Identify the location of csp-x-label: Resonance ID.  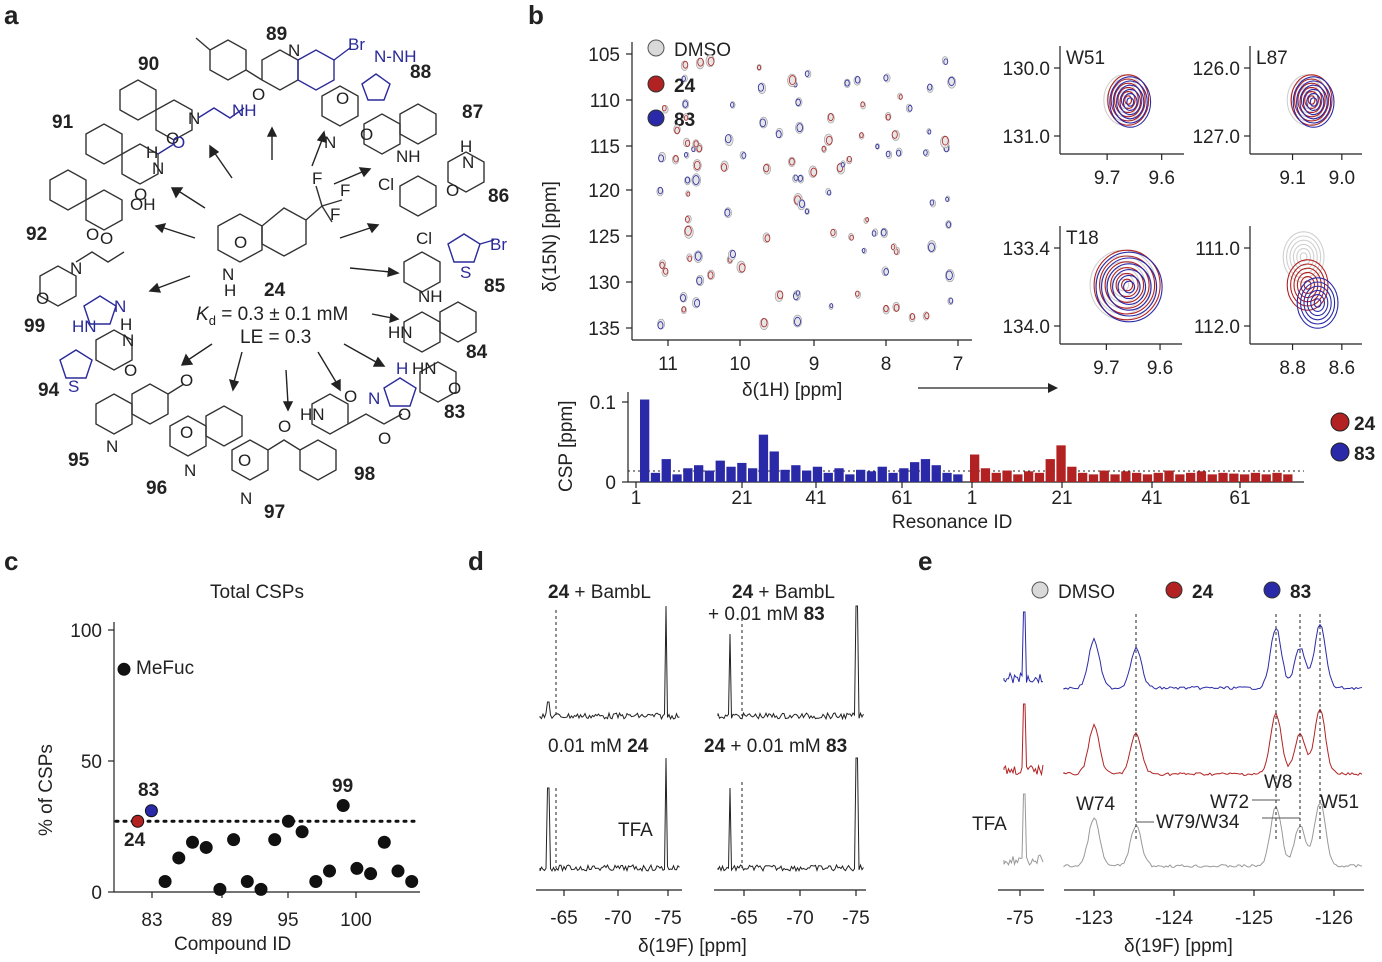
(952, 522).